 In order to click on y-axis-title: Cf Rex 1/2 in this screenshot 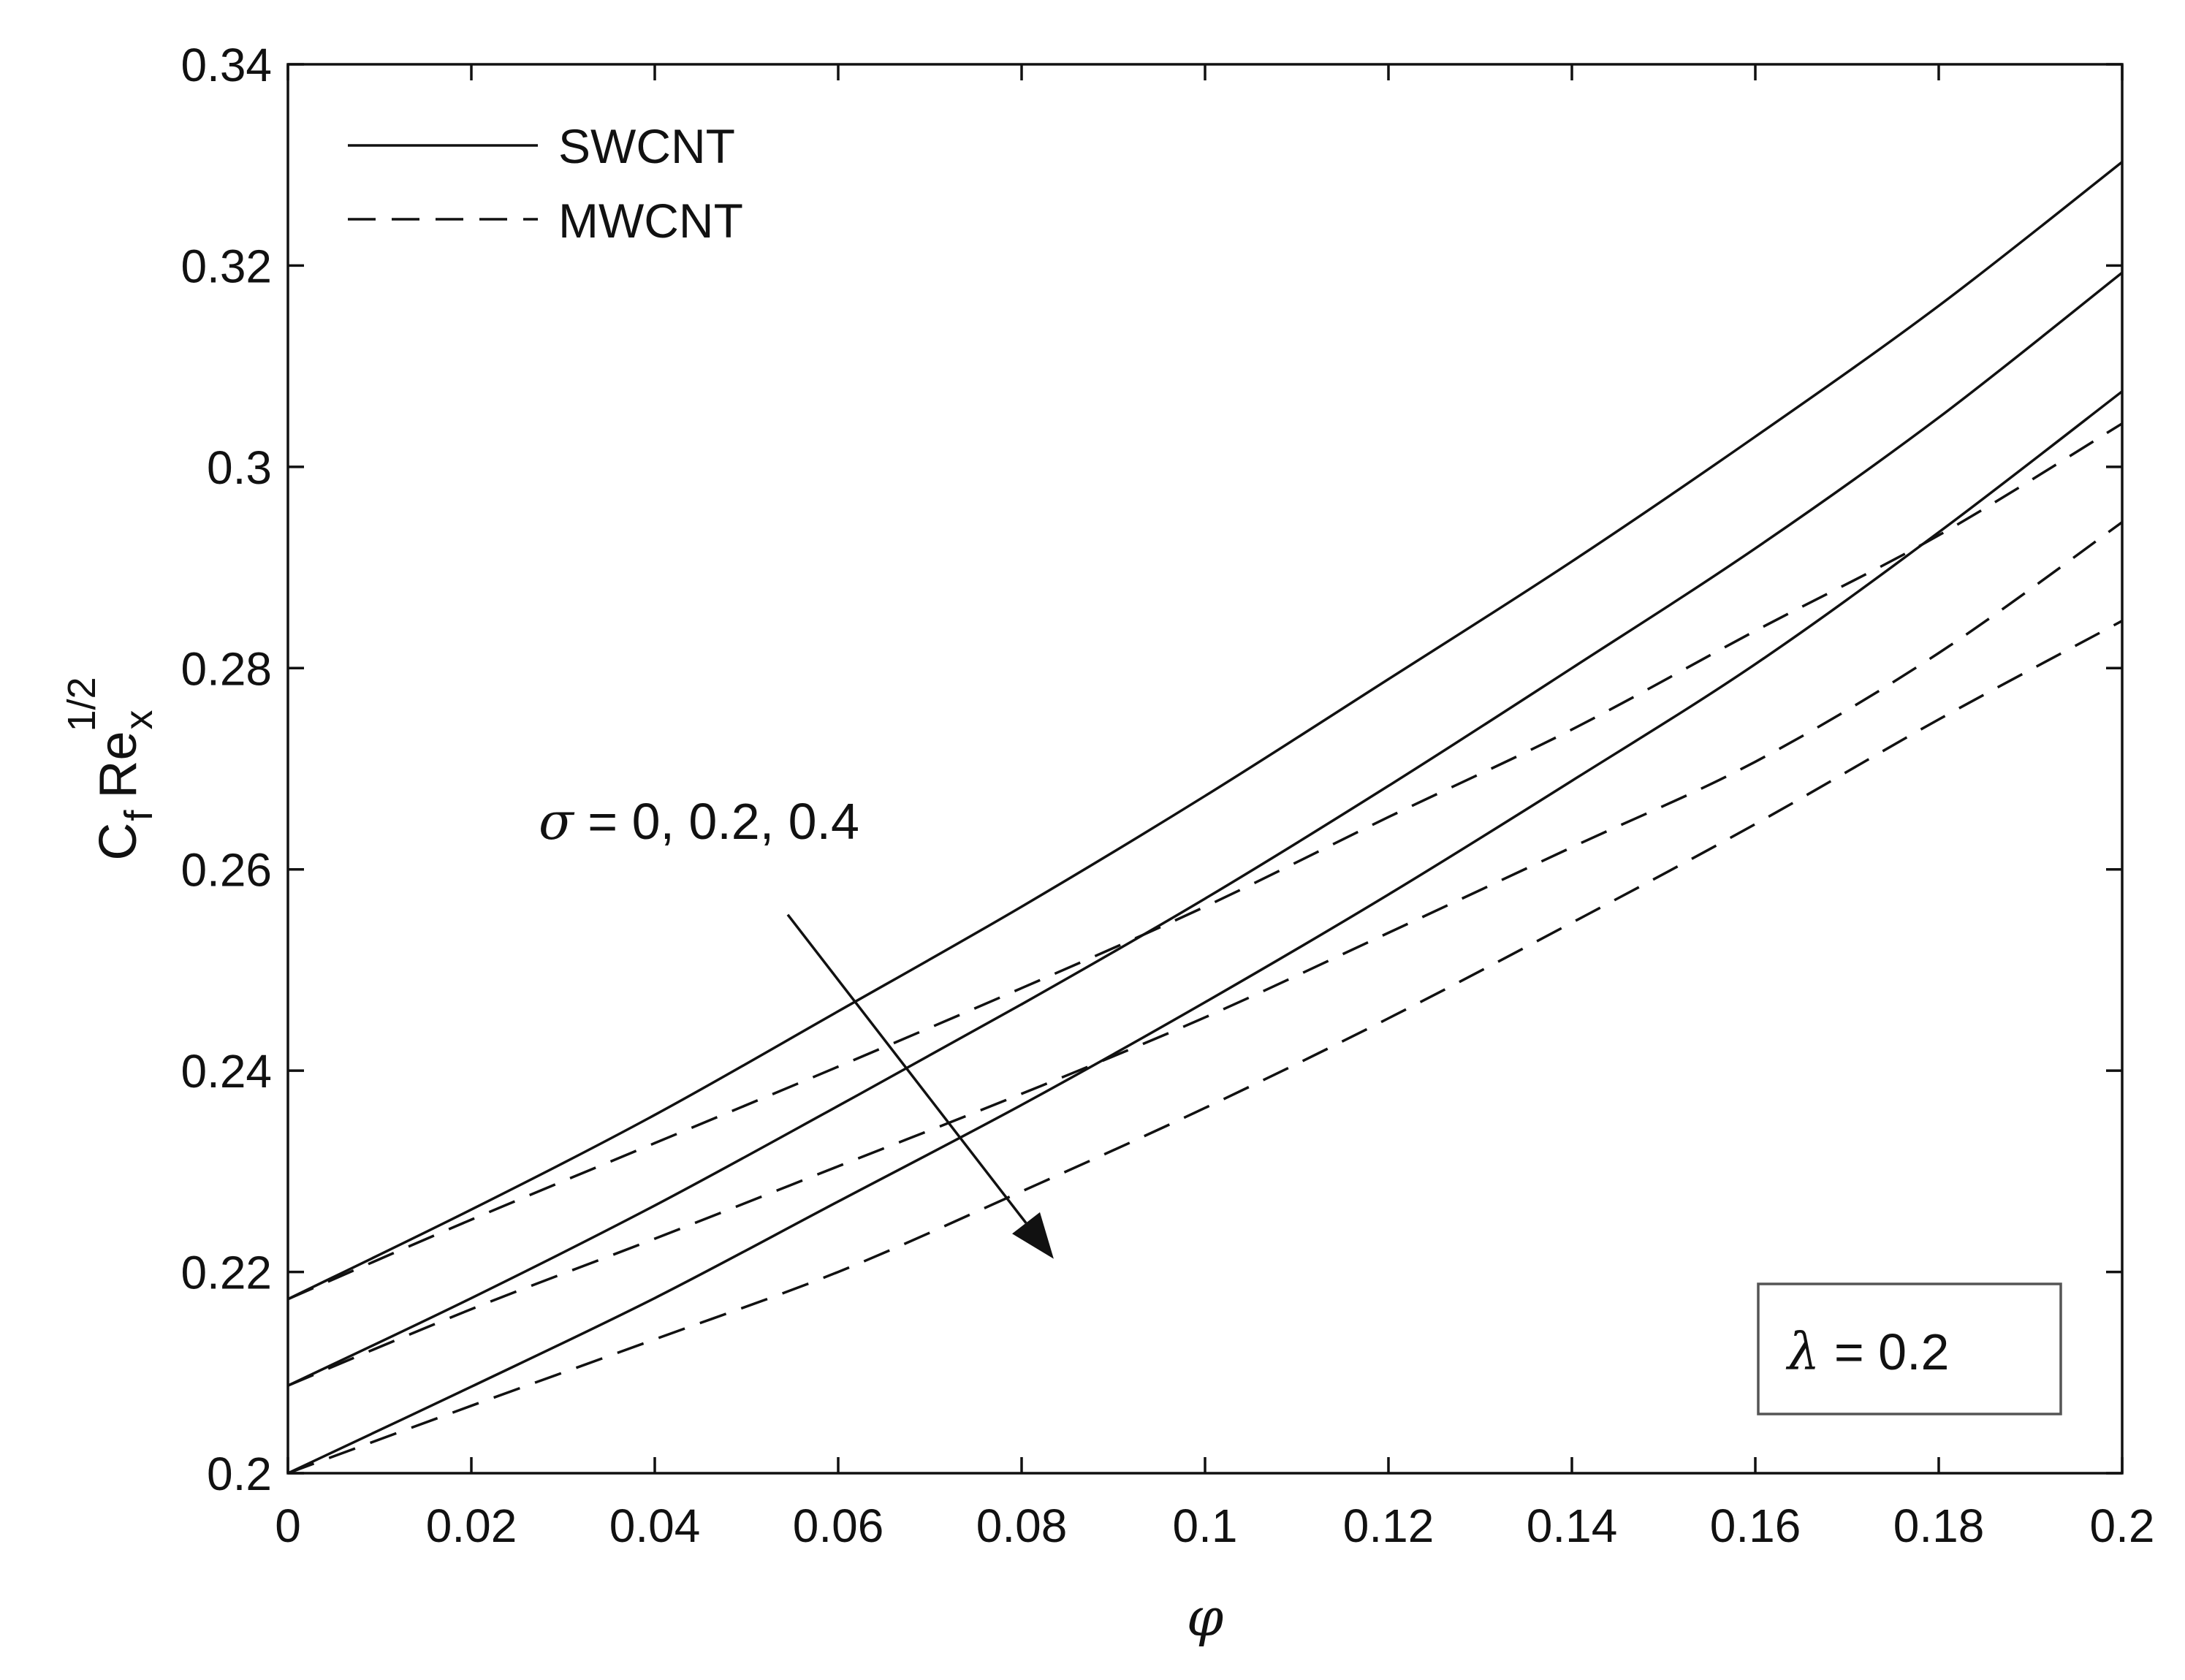, I will do `click(110, 768)`.